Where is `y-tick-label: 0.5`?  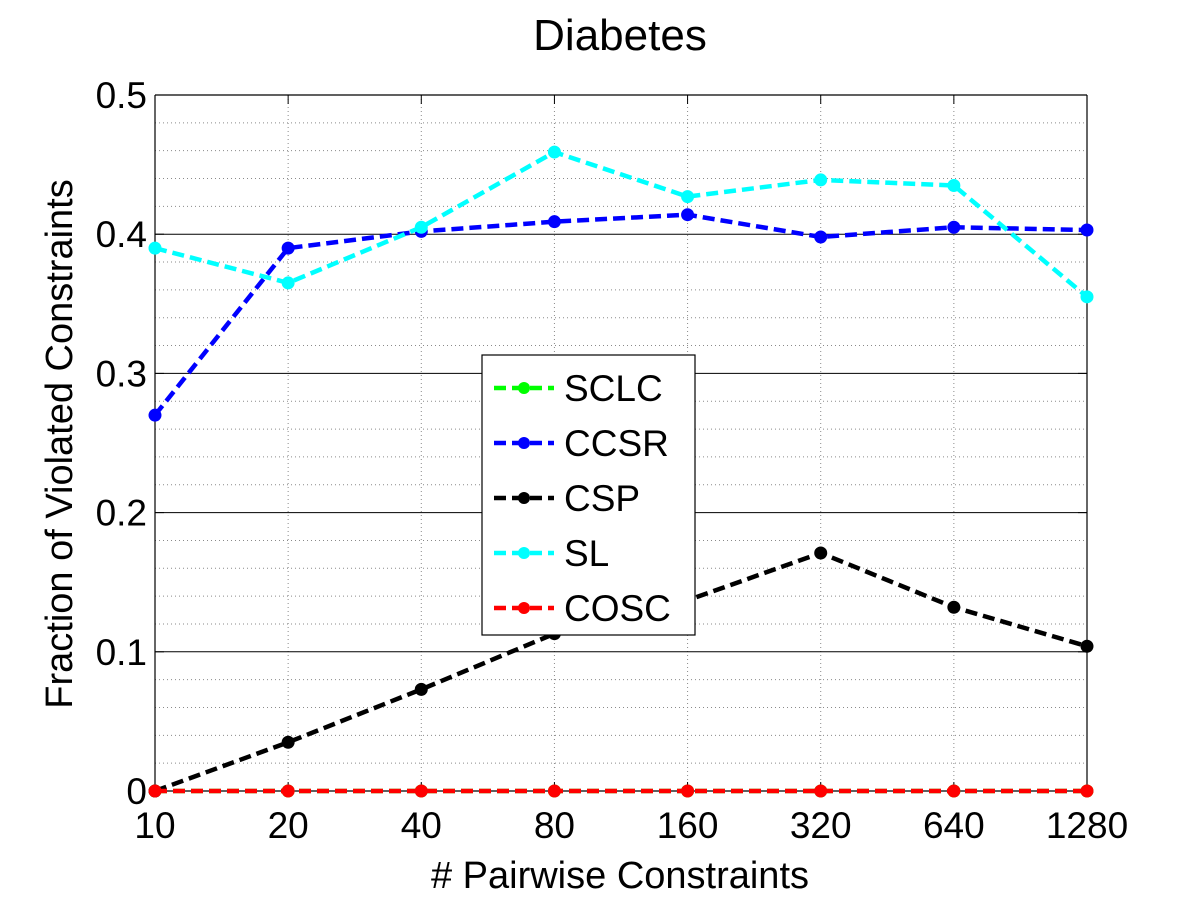
y-tick-label: 0.5 is located at coordinates (121, 95).